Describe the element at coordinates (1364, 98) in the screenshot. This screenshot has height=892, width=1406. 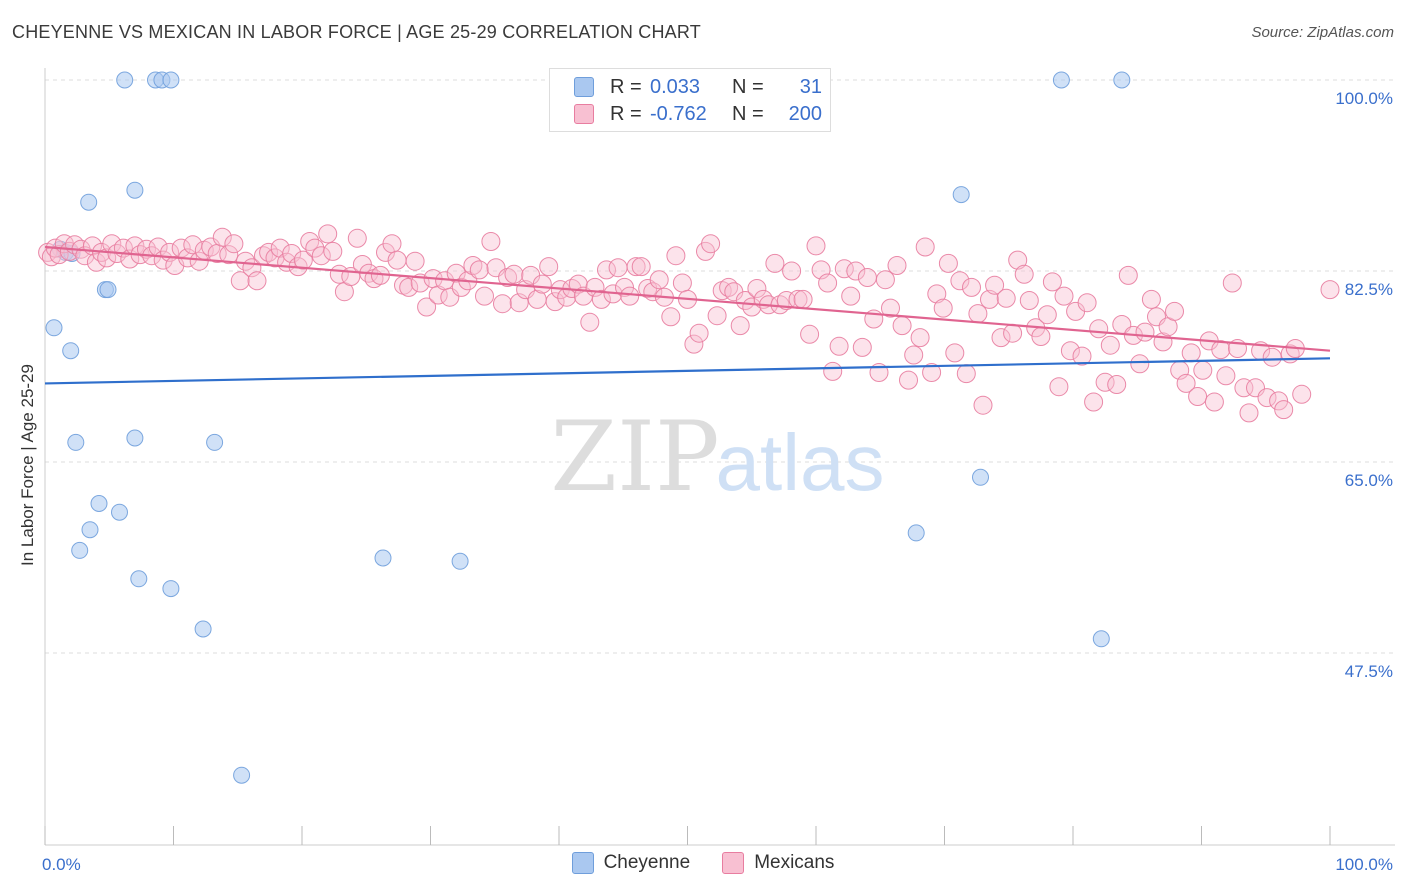
I see `y-tick-label: 100.0%` at that location.